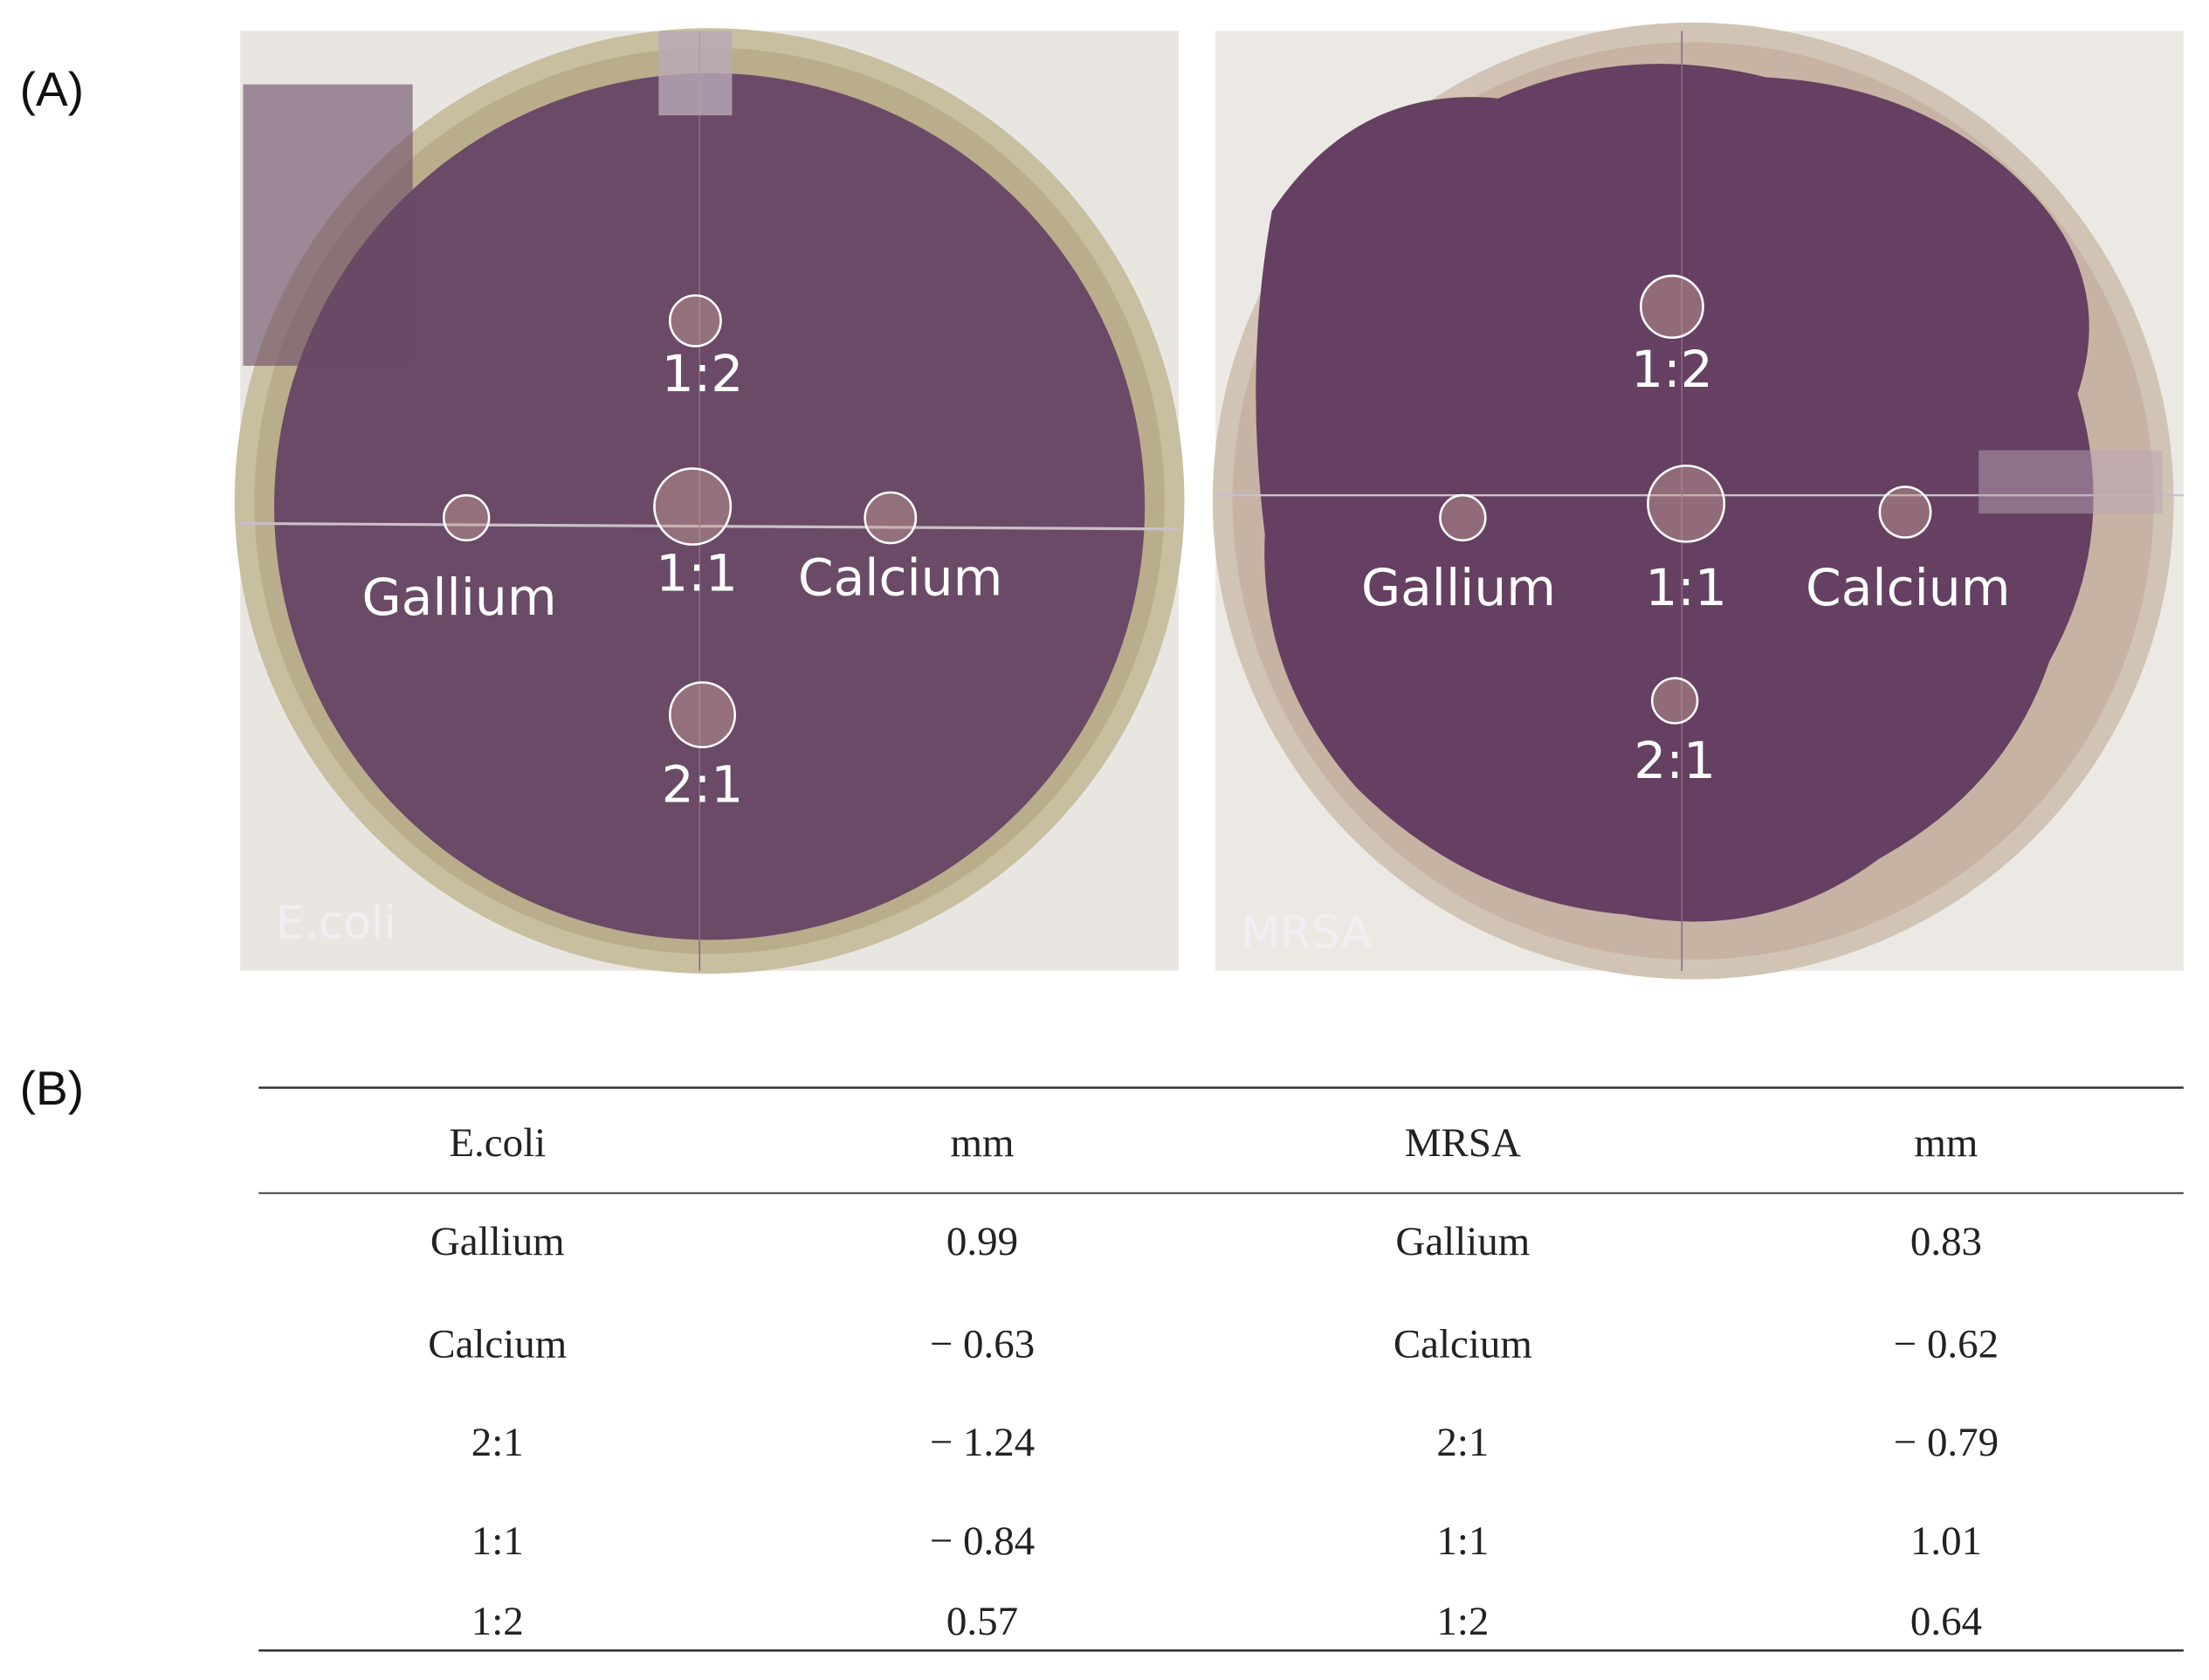 This screenshot has width=2209, height=1680. What do you see at coordinates (982, 1541) in the screenshot?
I see `table-cell: − 0.84` at bounding box center [982, 1541].